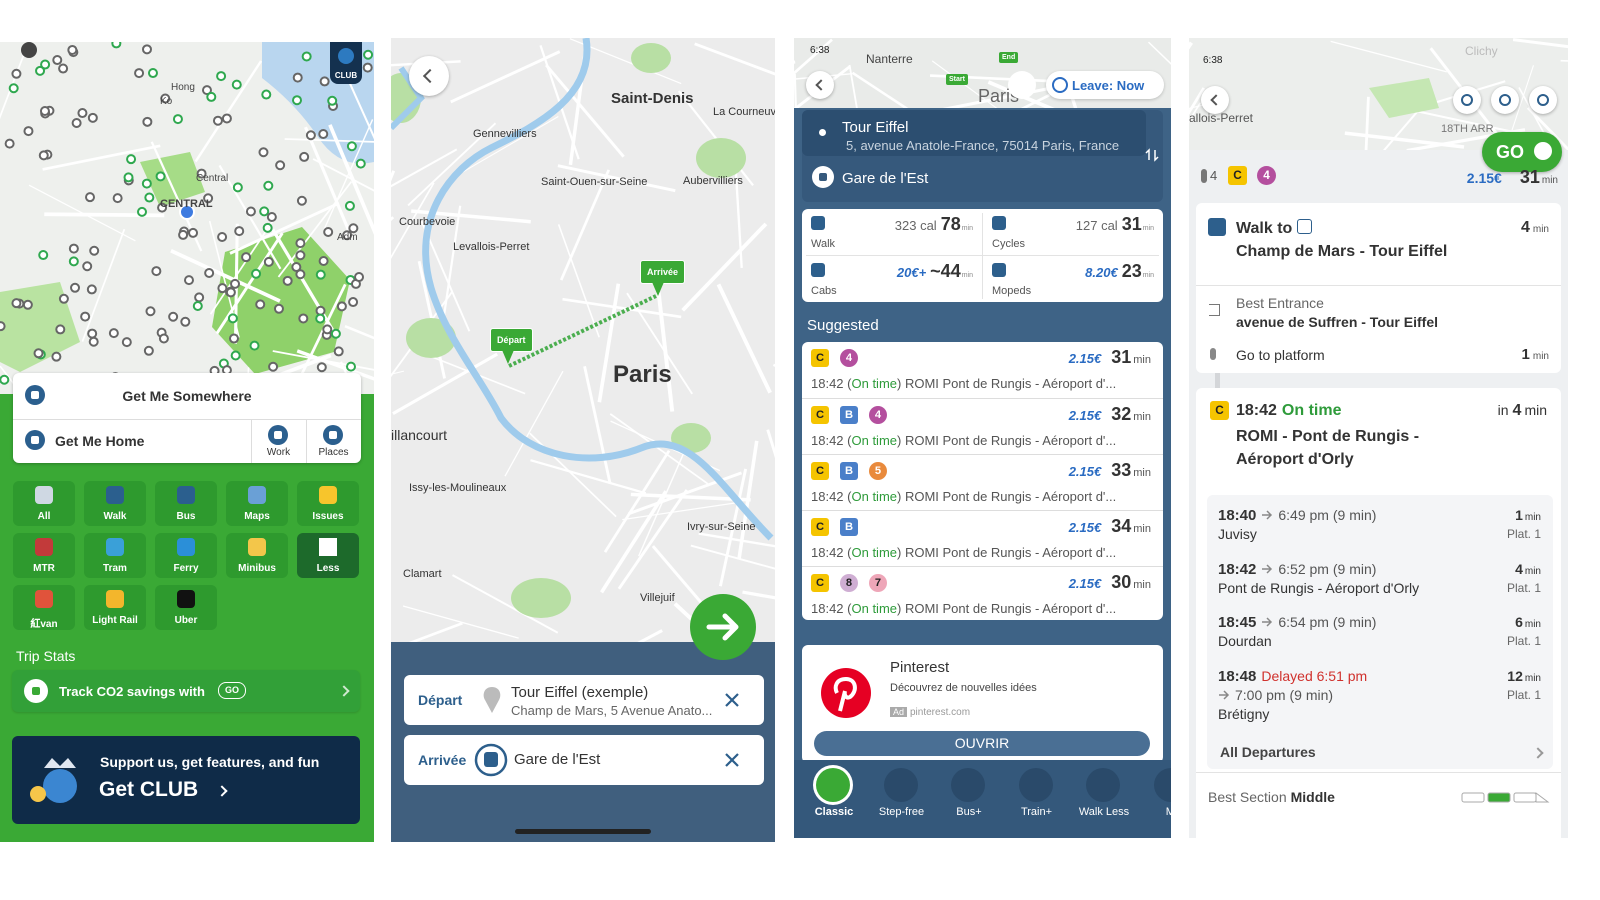  I want to click on map-label: Ko, so click(166, 101).